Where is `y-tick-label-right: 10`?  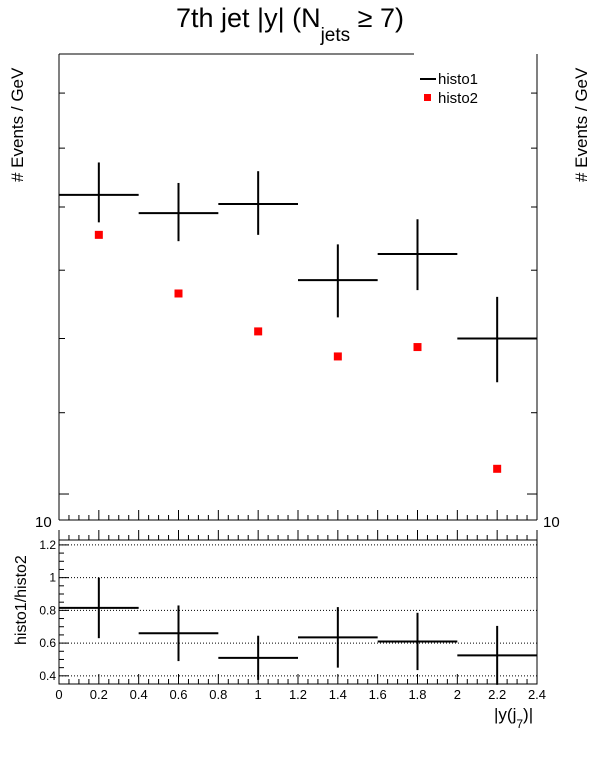 y-tick-label-right: 10 is located at coordinates (551, 522).